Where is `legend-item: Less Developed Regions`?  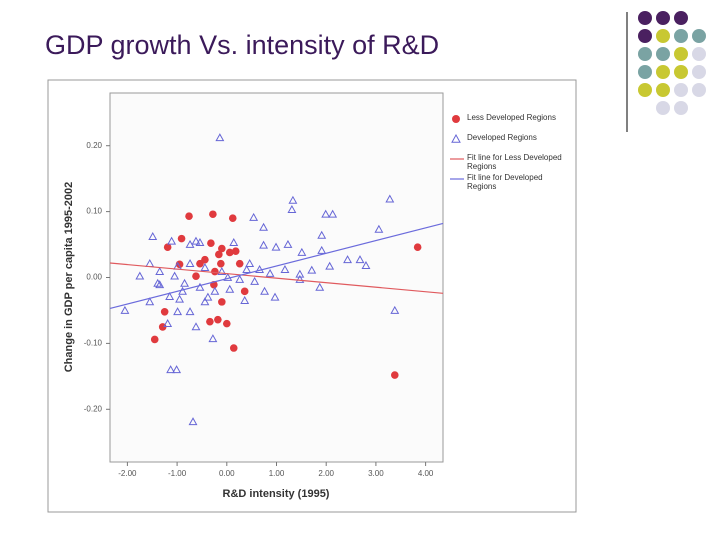
legend-item: Less Developed Regions is located at coordinates (507, 123).